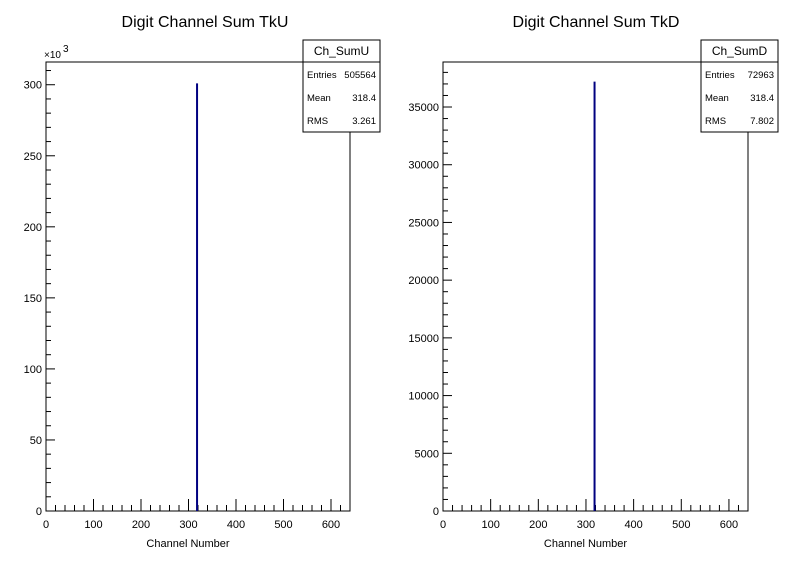  What do you see at coordinates (423, 281) in the screenshot?
I see `y-tick-label: 20000` at bounding box center [423, 281].